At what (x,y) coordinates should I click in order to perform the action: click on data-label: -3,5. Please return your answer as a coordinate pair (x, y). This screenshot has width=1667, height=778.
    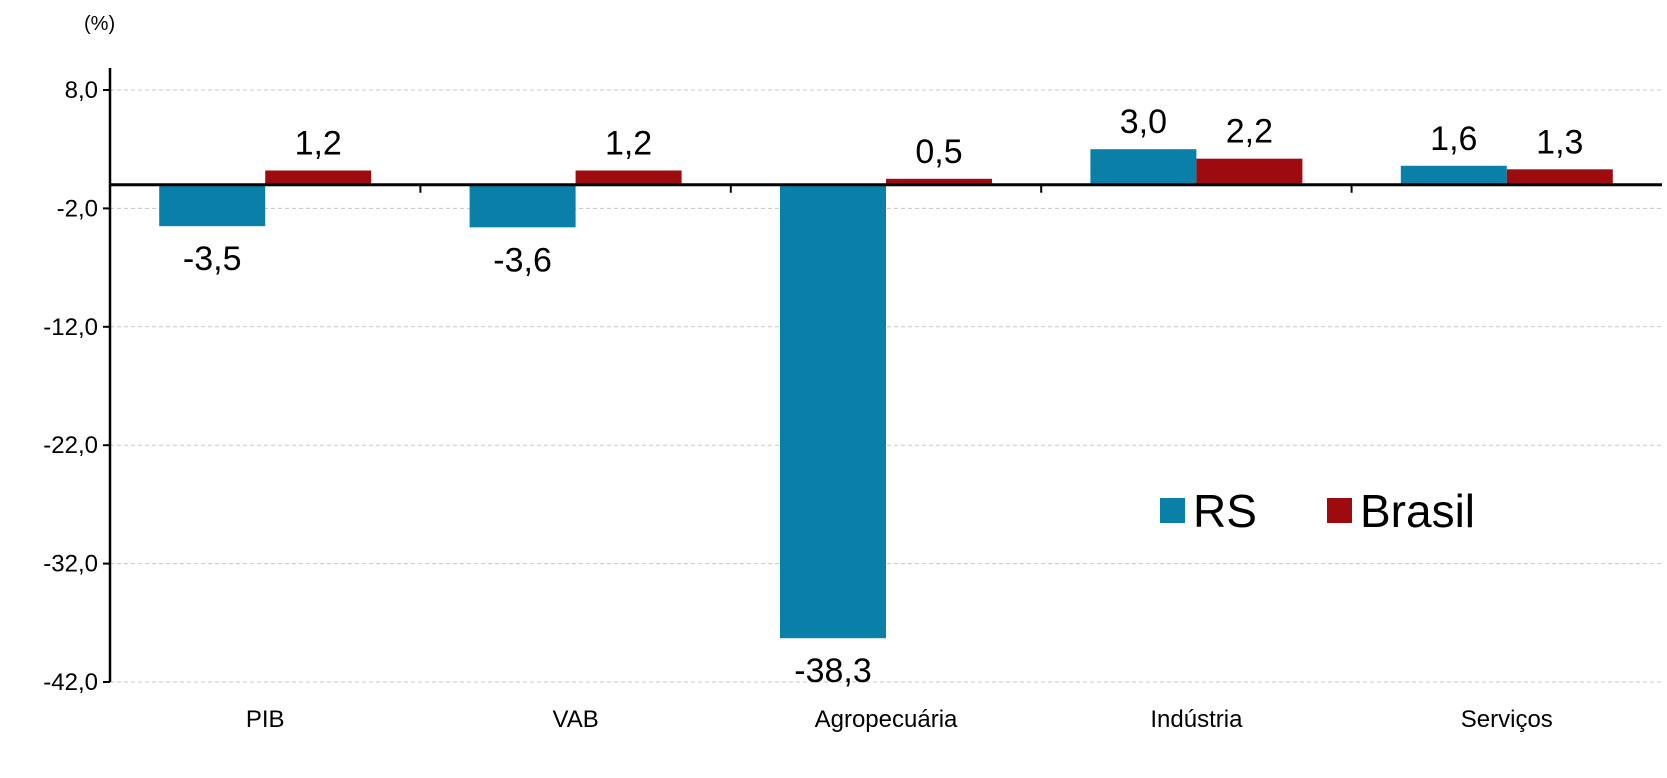
    Looking at the image, I should click on (212, 259).